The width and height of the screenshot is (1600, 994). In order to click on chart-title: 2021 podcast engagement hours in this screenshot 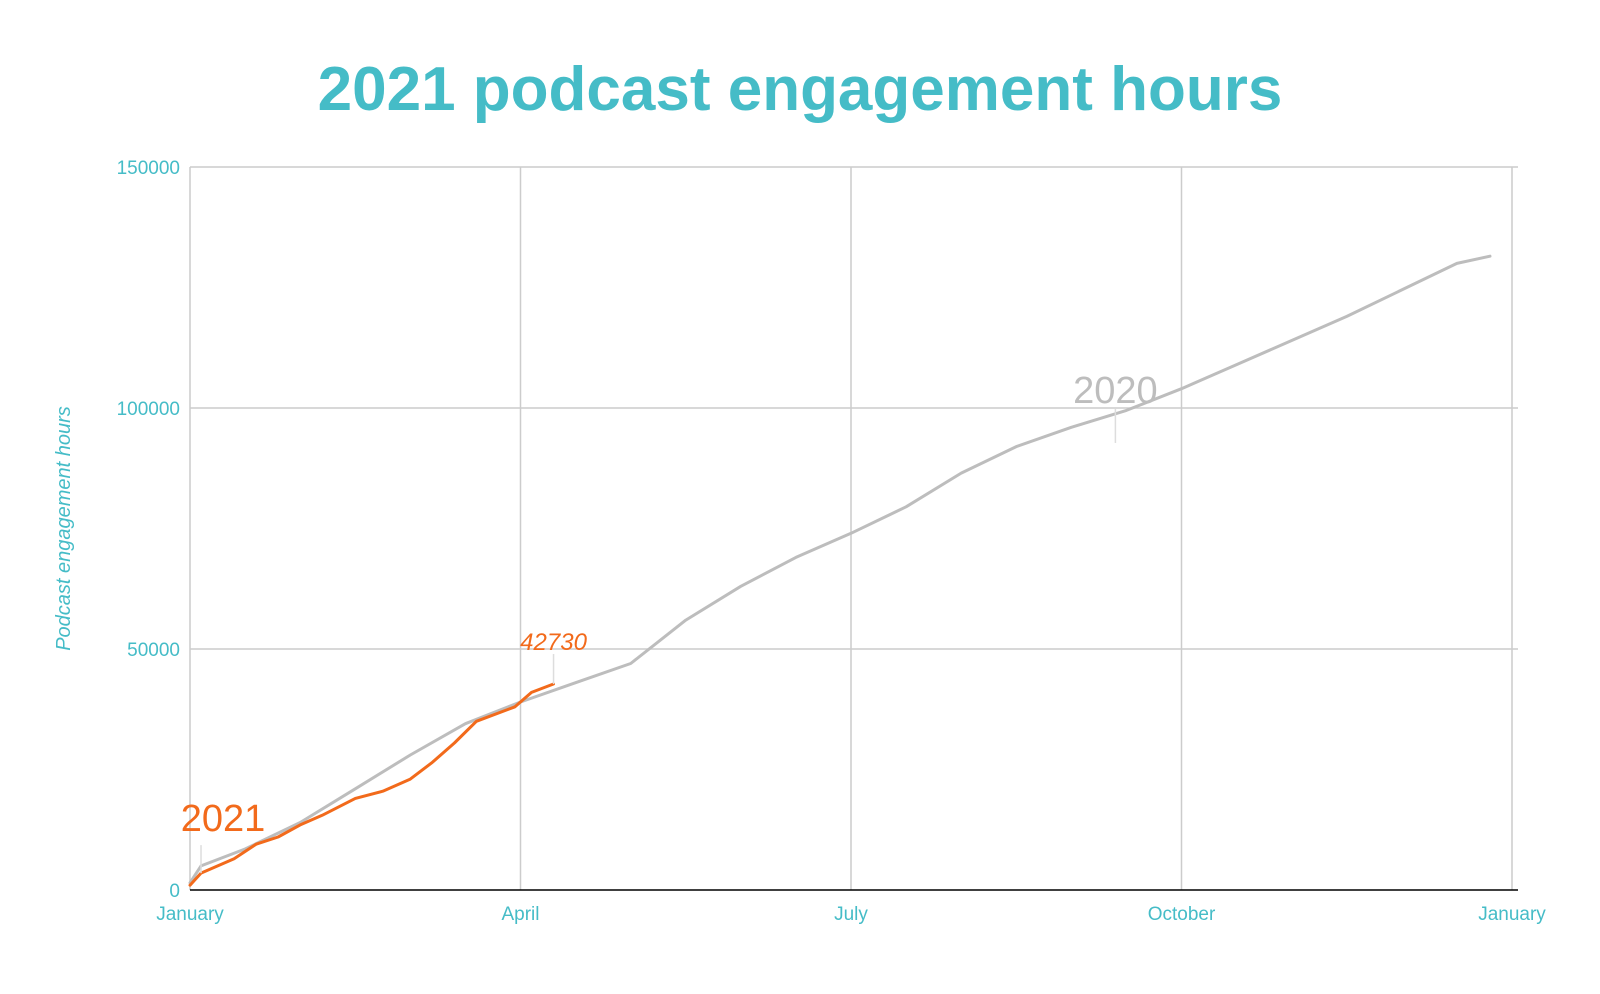, I will do `click(800, 89)`.